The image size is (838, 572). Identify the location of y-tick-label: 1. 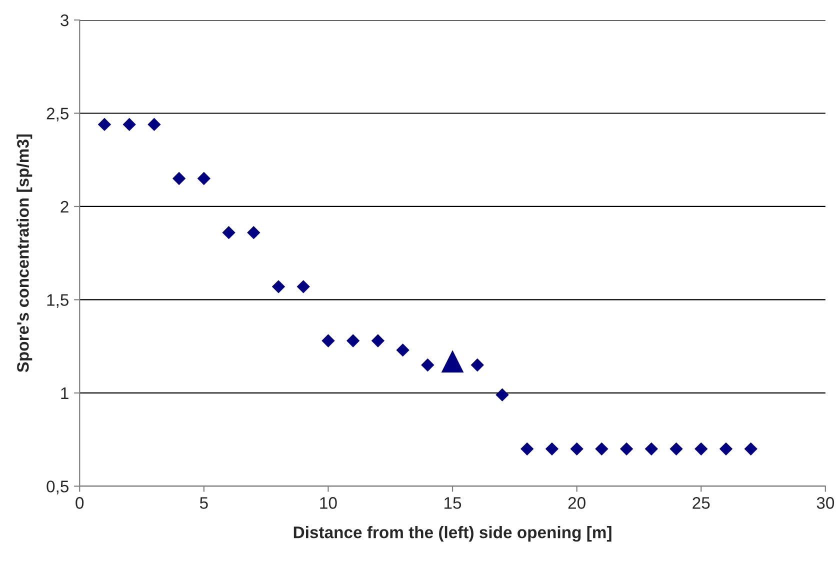
(64, 394).